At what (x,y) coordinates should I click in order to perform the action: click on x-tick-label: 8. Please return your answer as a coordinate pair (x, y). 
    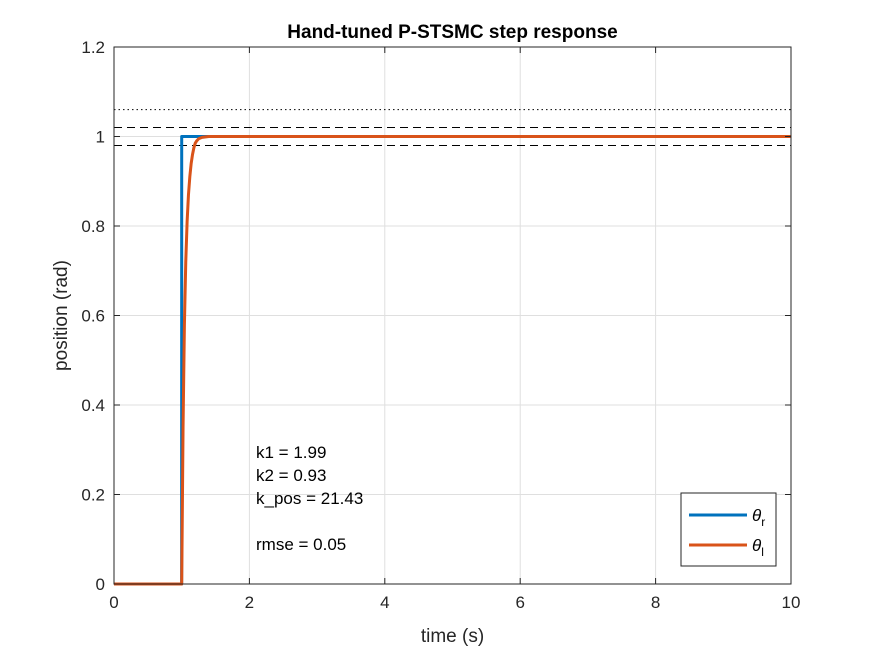
    Looking at the image, I should click on (655, 602).